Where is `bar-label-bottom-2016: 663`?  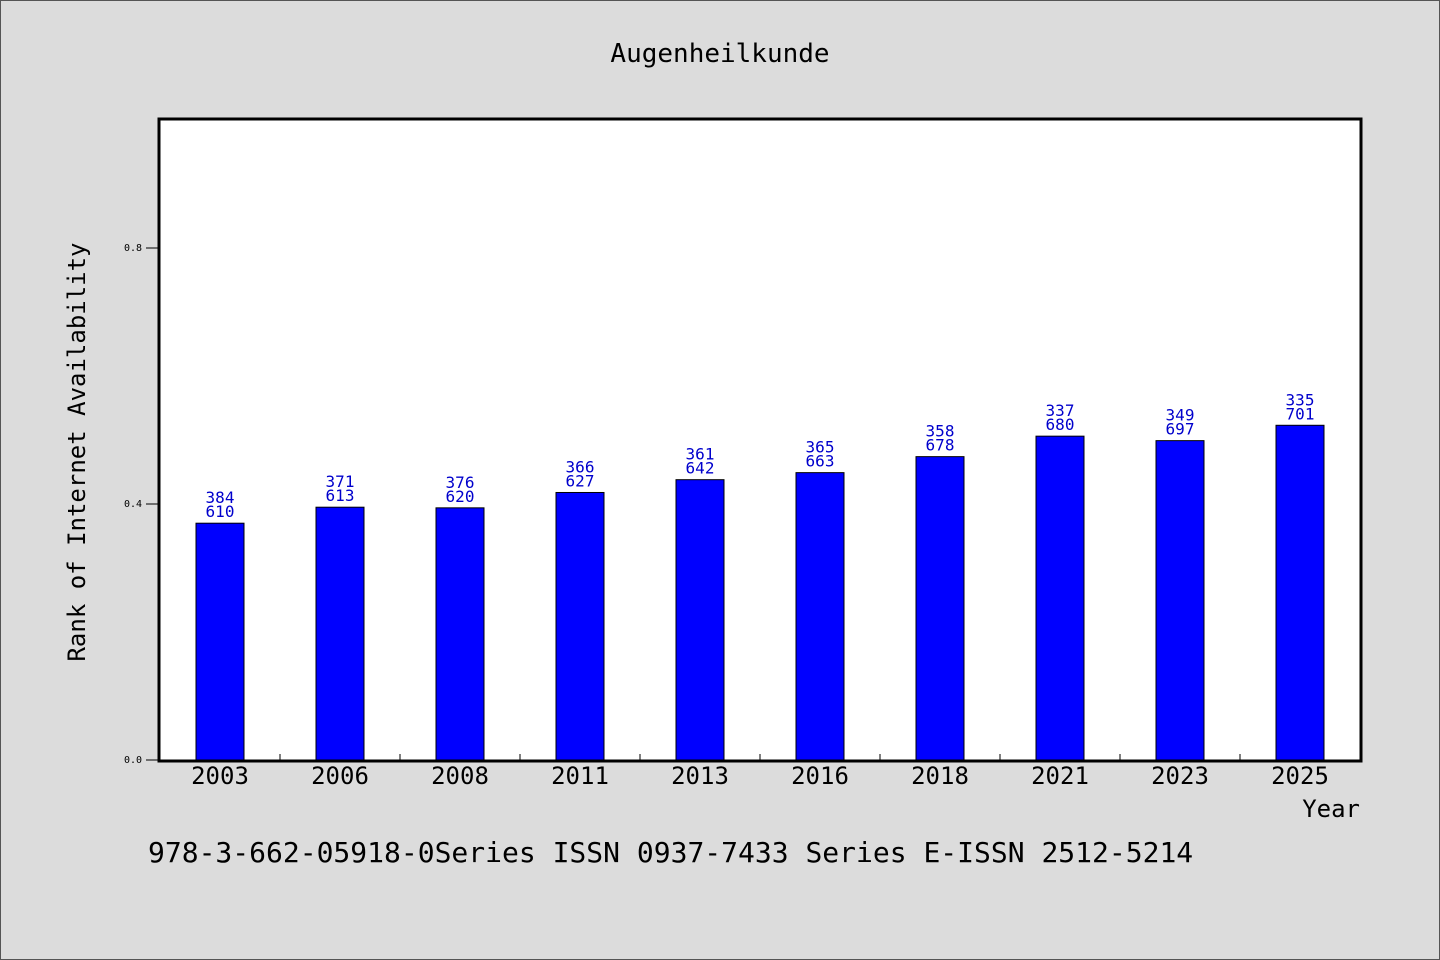 bar-label-bottom-2016: 663 is located at coordinates (820, 461).